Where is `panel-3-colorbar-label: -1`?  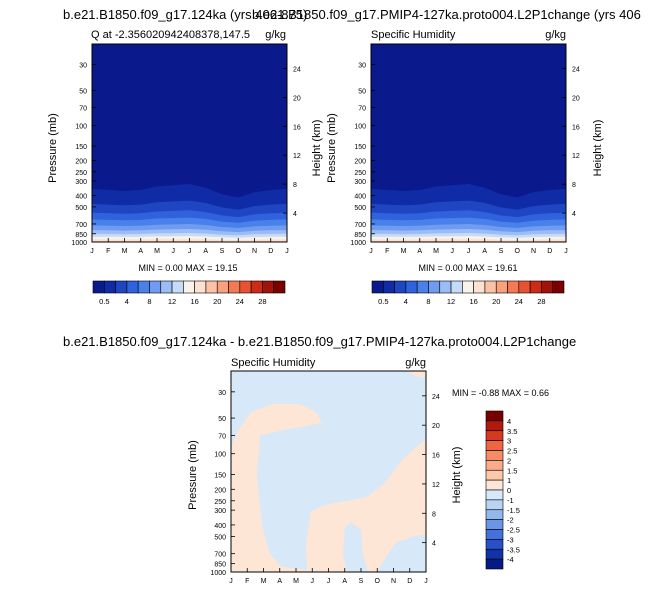
panel-3-colorbar-label: -1 is located at coordinates (510, 500).